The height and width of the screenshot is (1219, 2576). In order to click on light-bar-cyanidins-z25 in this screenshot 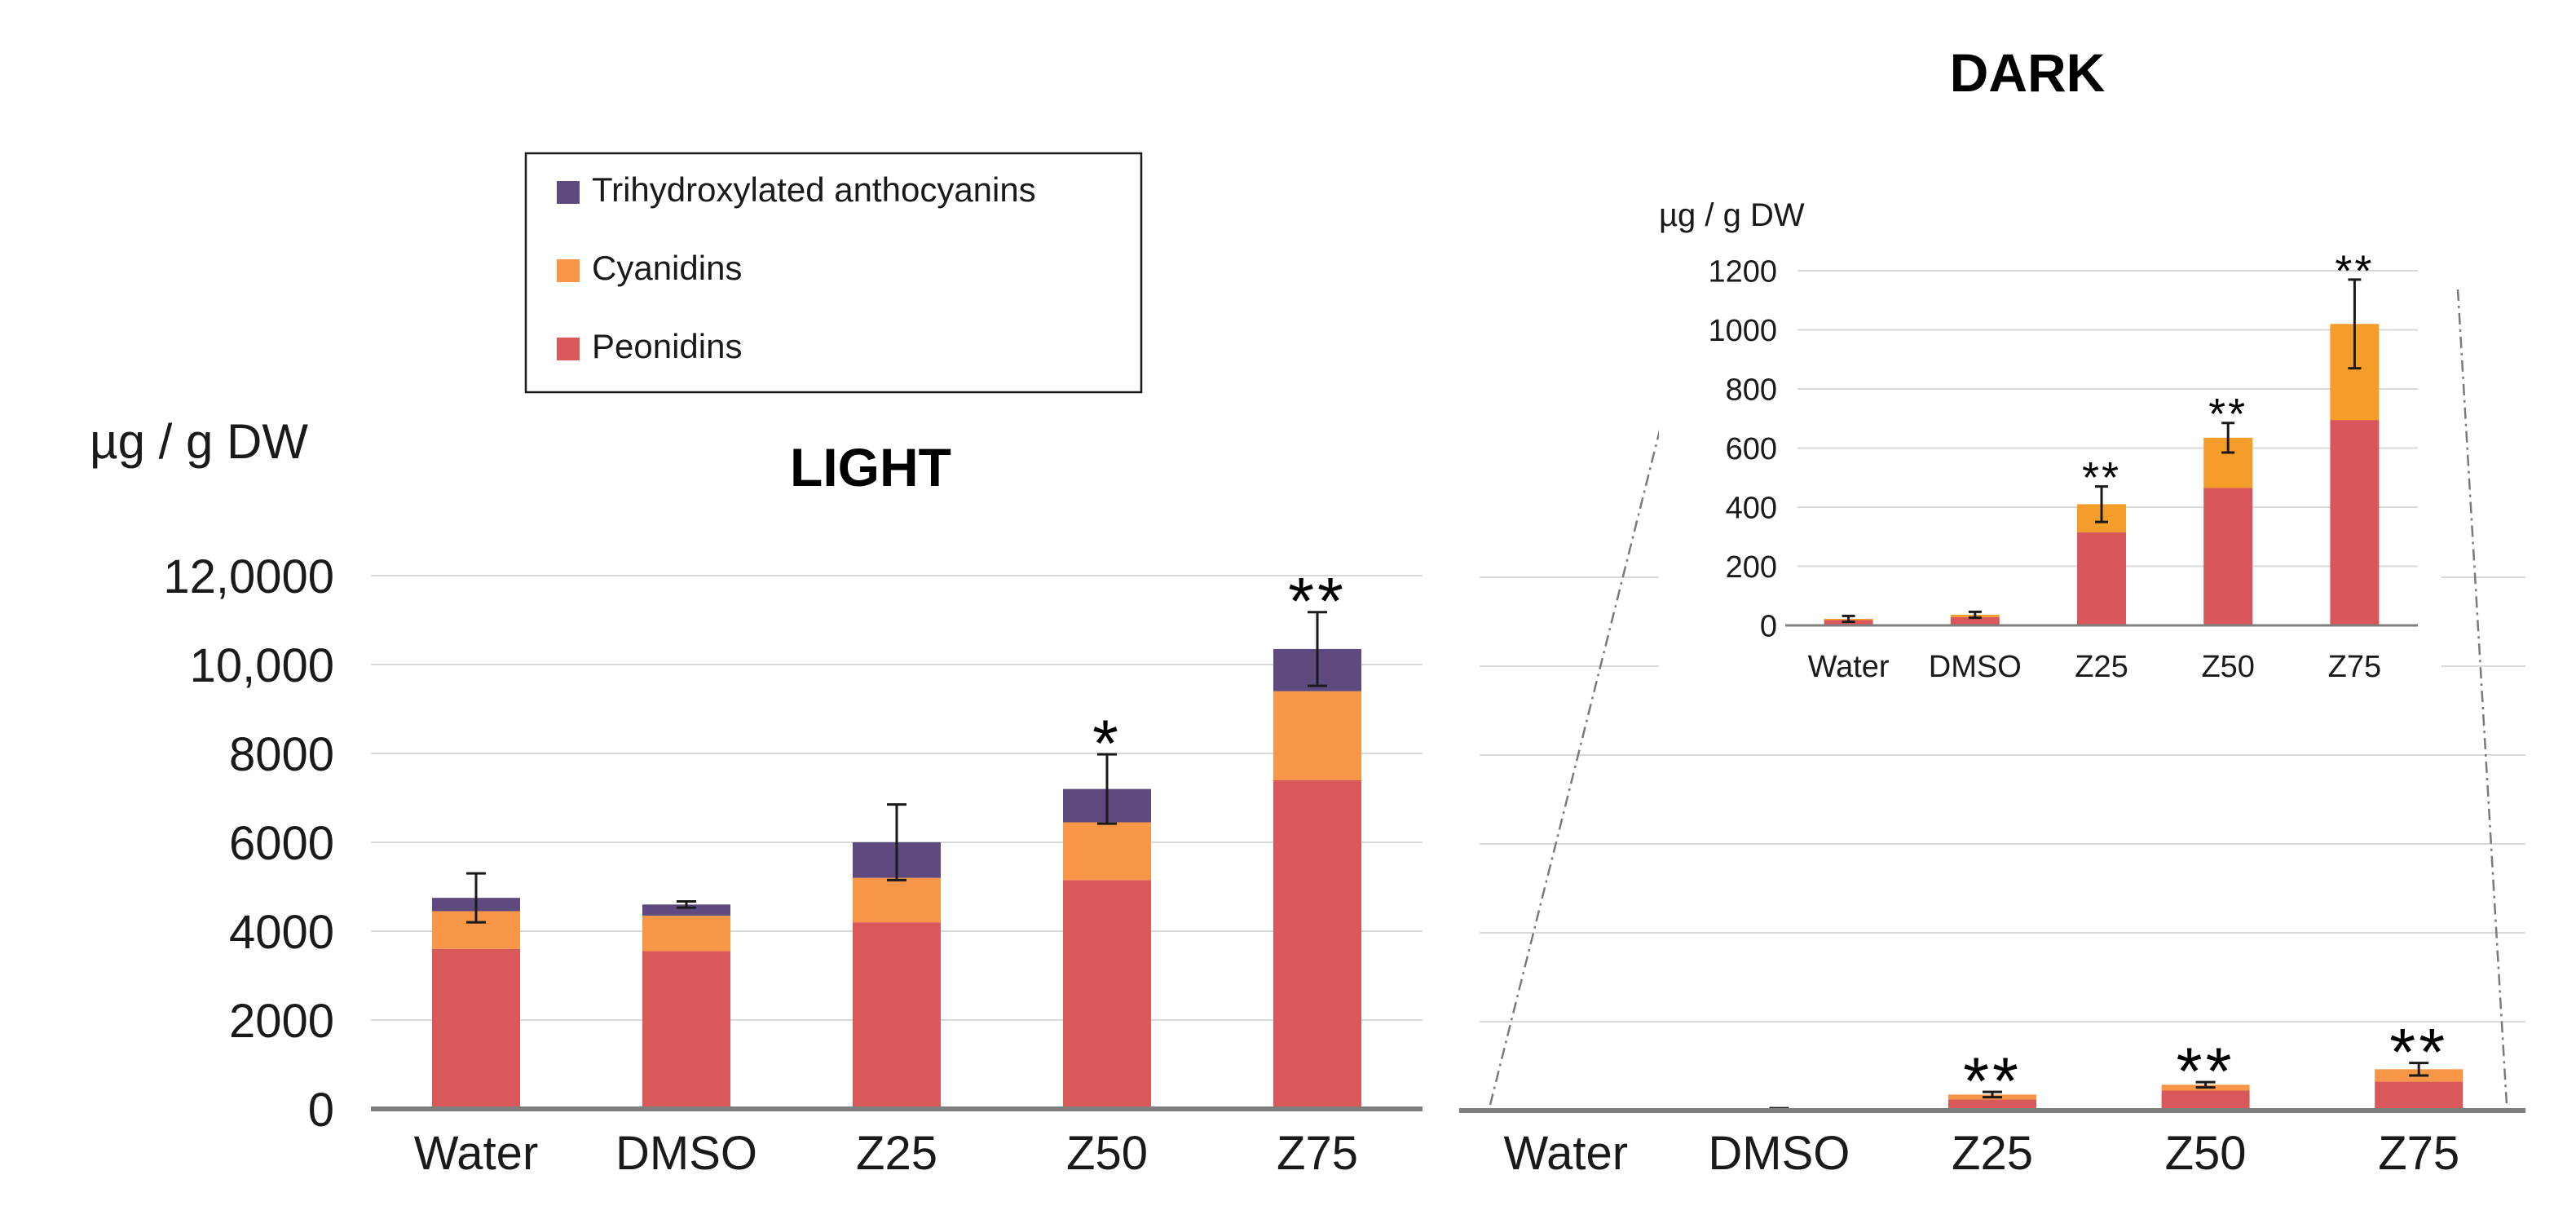, I will do `click(897, 900)`.